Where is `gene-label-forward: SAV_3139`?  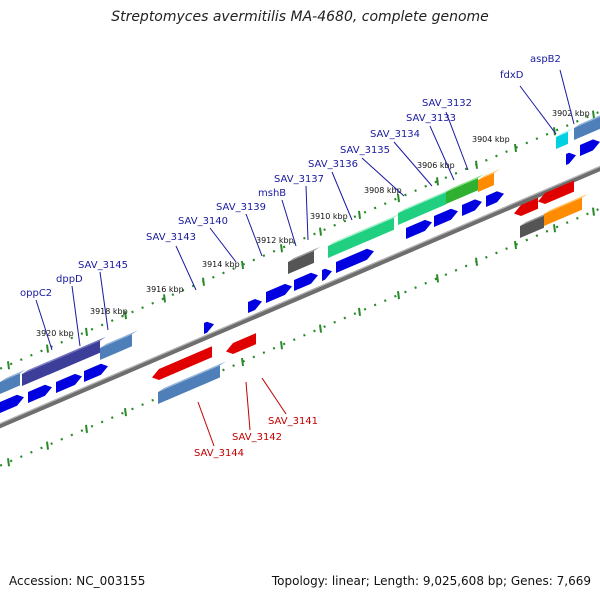 gene-label-forward: SAV_3139 is located at coordinates (241, 207).